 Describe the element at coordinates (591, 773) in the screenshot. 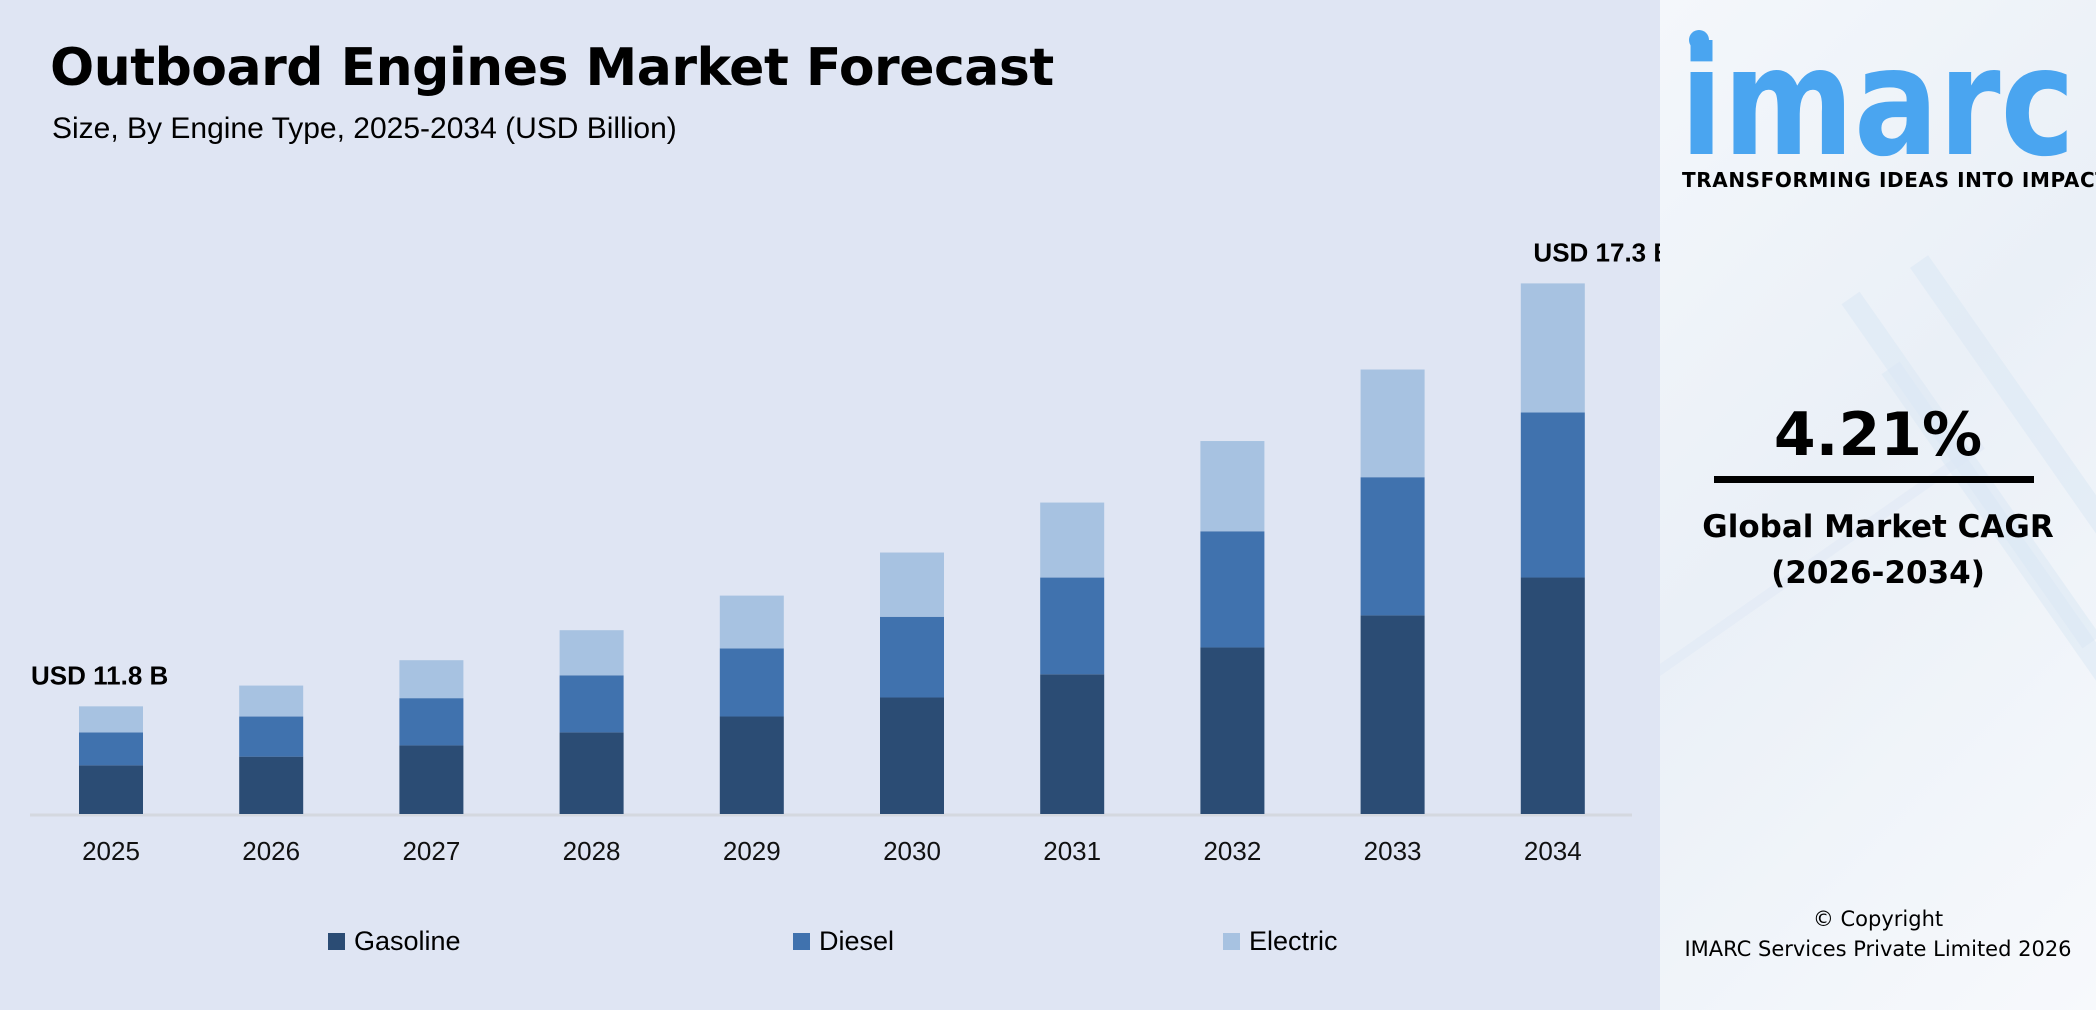

I see `bar-gasoline-2028` at that location.